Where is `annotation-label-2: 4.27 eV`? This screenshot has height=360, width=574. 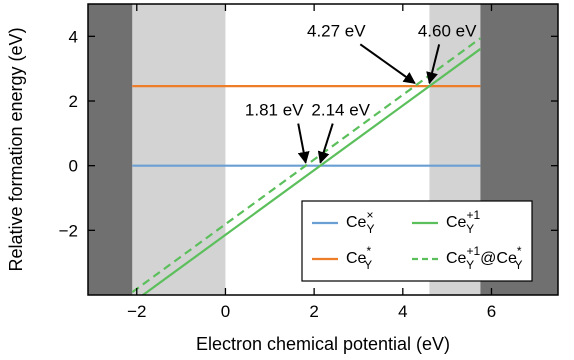 annotation-label-2: 4.27 eV is located at coordinates (336, 30).